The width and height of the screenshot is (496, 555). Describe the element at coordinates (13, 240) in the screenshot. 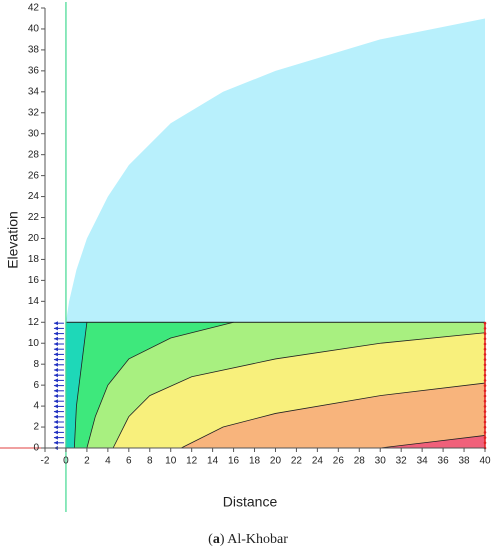

I see `y-axis-label: Elevation` at that location.